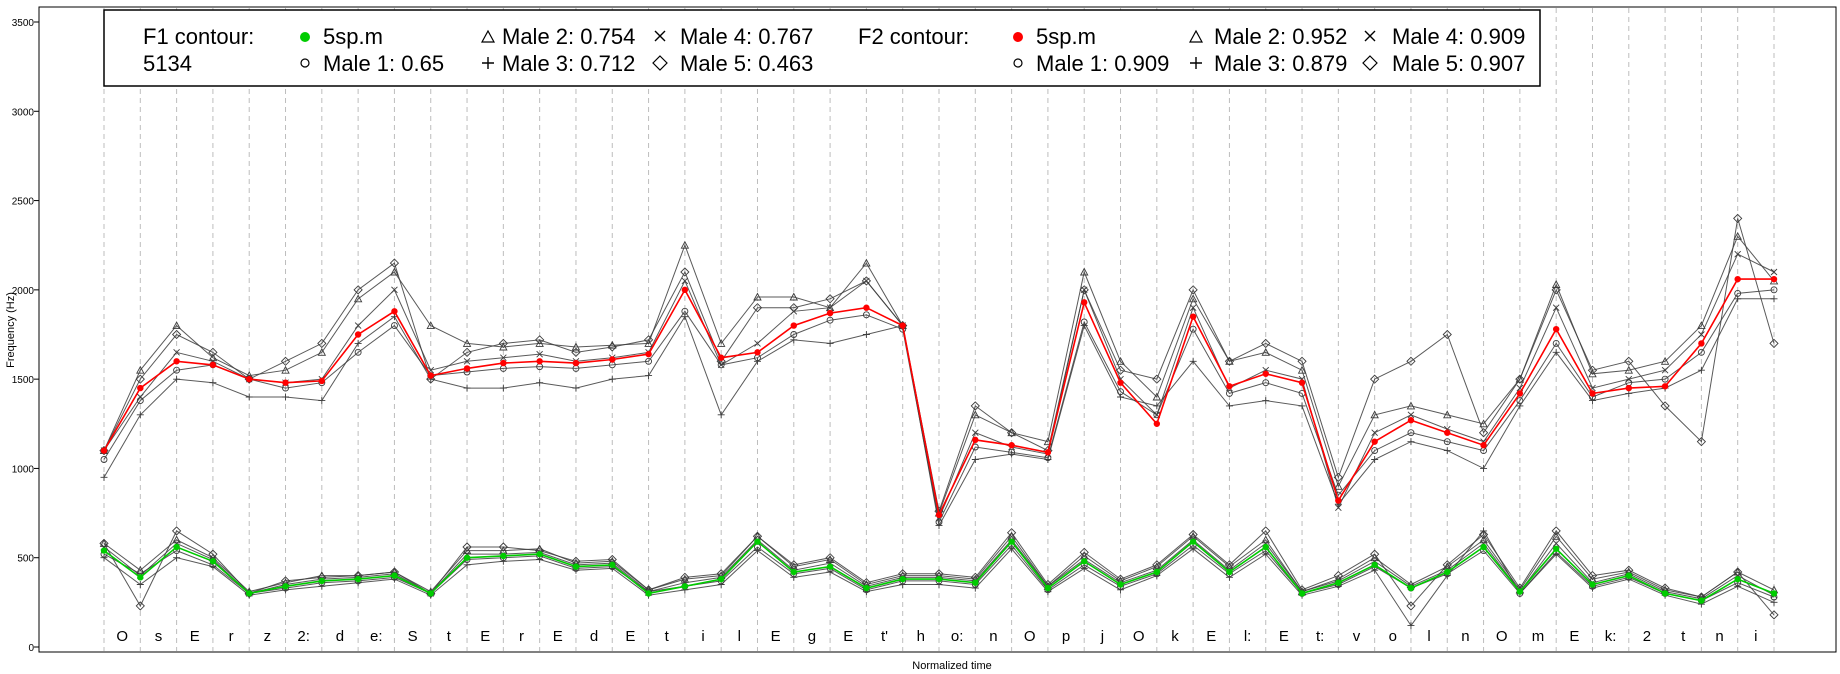 This screenshot has height=674, width=1840. I want to click on series-line, so click(939, 573).